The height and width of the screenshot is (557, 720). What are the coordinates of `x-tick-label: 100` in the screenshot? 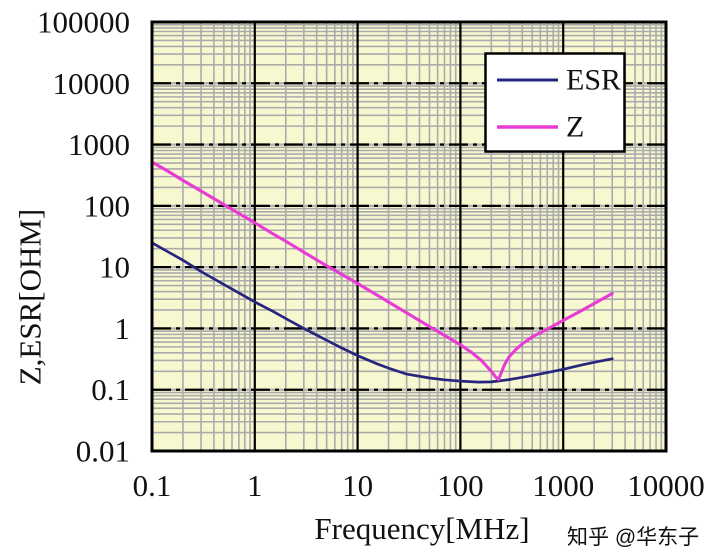 It's located at (460, 485).